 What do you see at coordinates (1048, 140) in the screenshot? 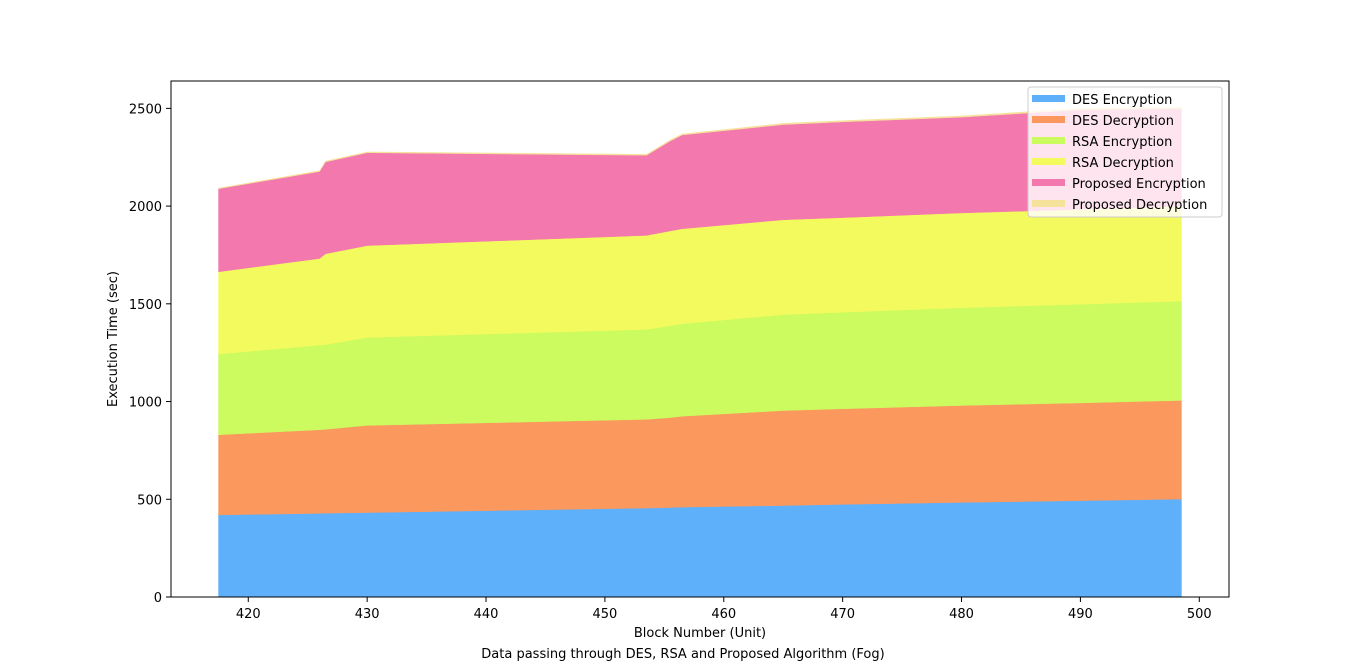
I see `legend-swatch-rsa-encryption` at bounding box center [1048, 140].